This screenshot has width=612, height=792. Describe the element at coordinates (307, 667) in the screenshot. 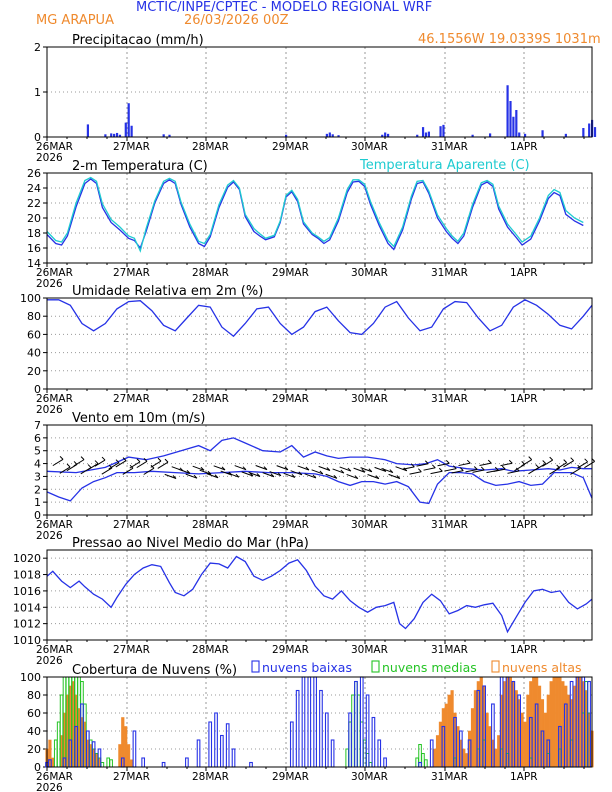

I see `legend-label: nuvens baixas` at that location.